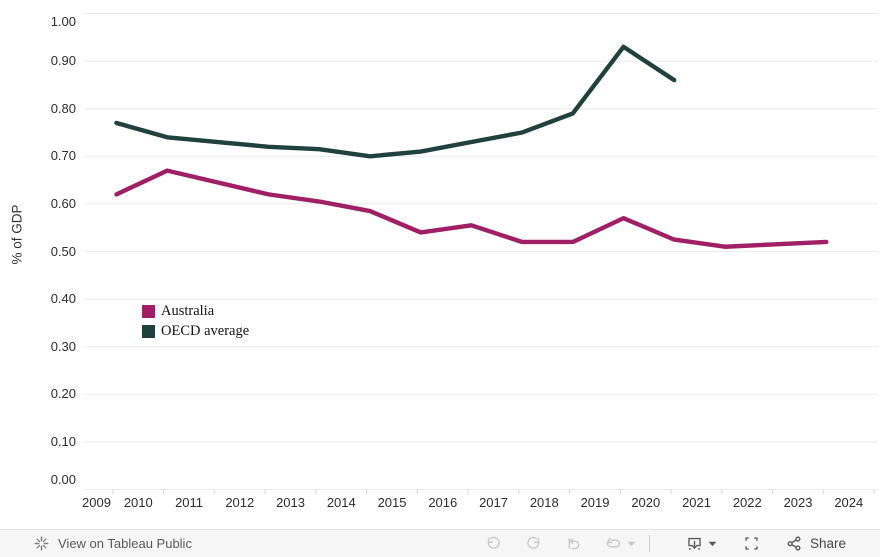 This screenshot has width=880, height=557. Describe the element at coordinates (63, 61) in the screenshot. I see `y-axis-tick-label: 0.90` at that location.